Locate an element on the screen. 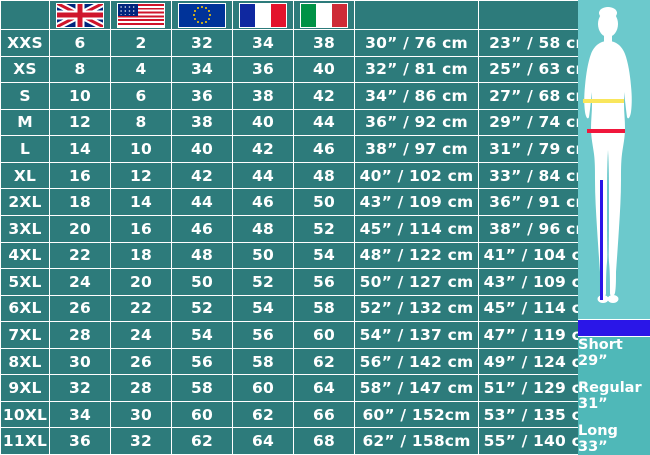  length-legend: Short 29” Regular 31” Long 33” is located at coordinates (614, 396).